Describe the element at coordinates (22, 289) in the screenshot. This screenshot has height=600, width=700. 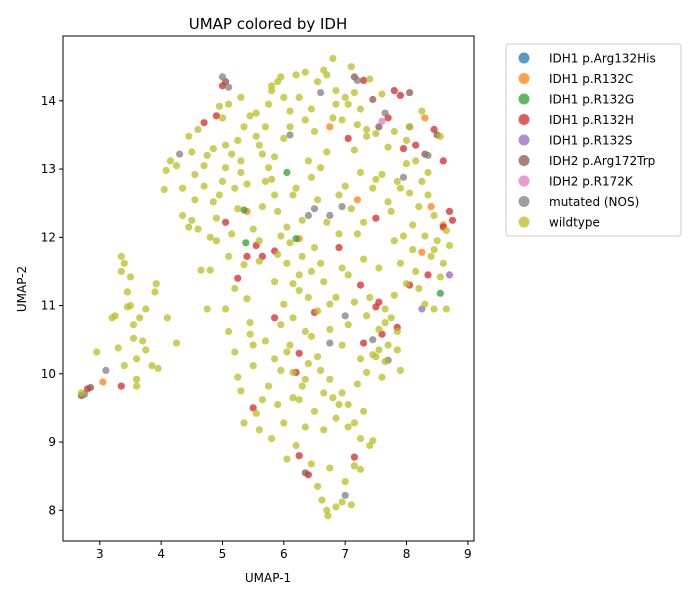
I see `y-axis-label: UMAP-2` at that location.